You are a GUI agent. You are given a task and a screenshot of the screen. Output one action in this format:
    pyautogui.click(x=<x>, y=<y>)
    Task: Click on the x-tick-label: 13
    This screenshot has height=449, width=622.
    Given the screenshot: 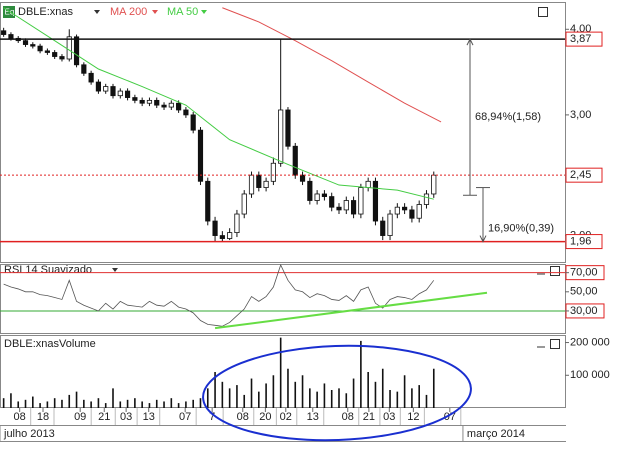 What is the action you would take?
    pyautogui.click(x=149, y=417)
    